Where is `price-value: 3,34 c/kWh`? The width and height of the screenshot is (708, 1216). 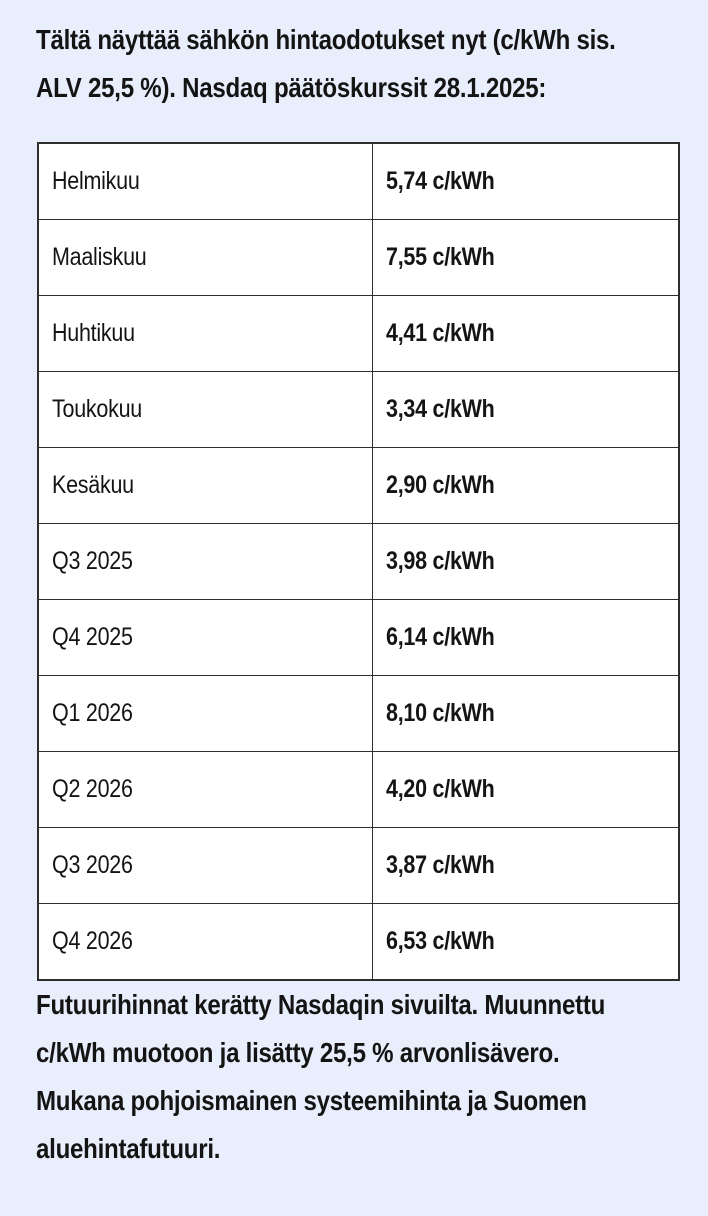 price-value: 3,34 c/kWh is located at coordinates (440, 409).